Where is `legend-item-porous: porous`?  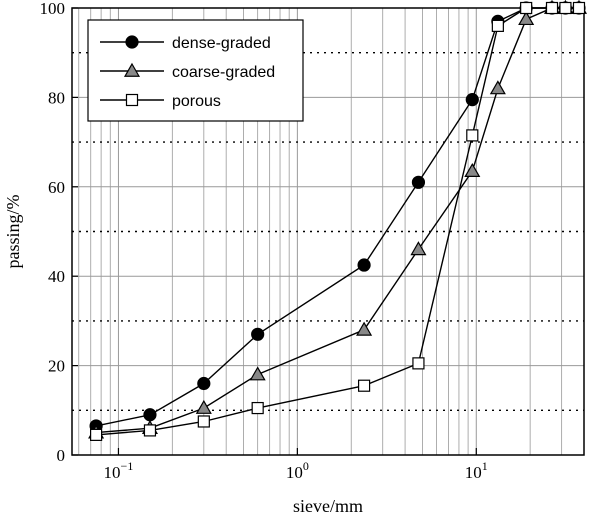 legend-item-porous: porous is located at coordinates (160, 101).